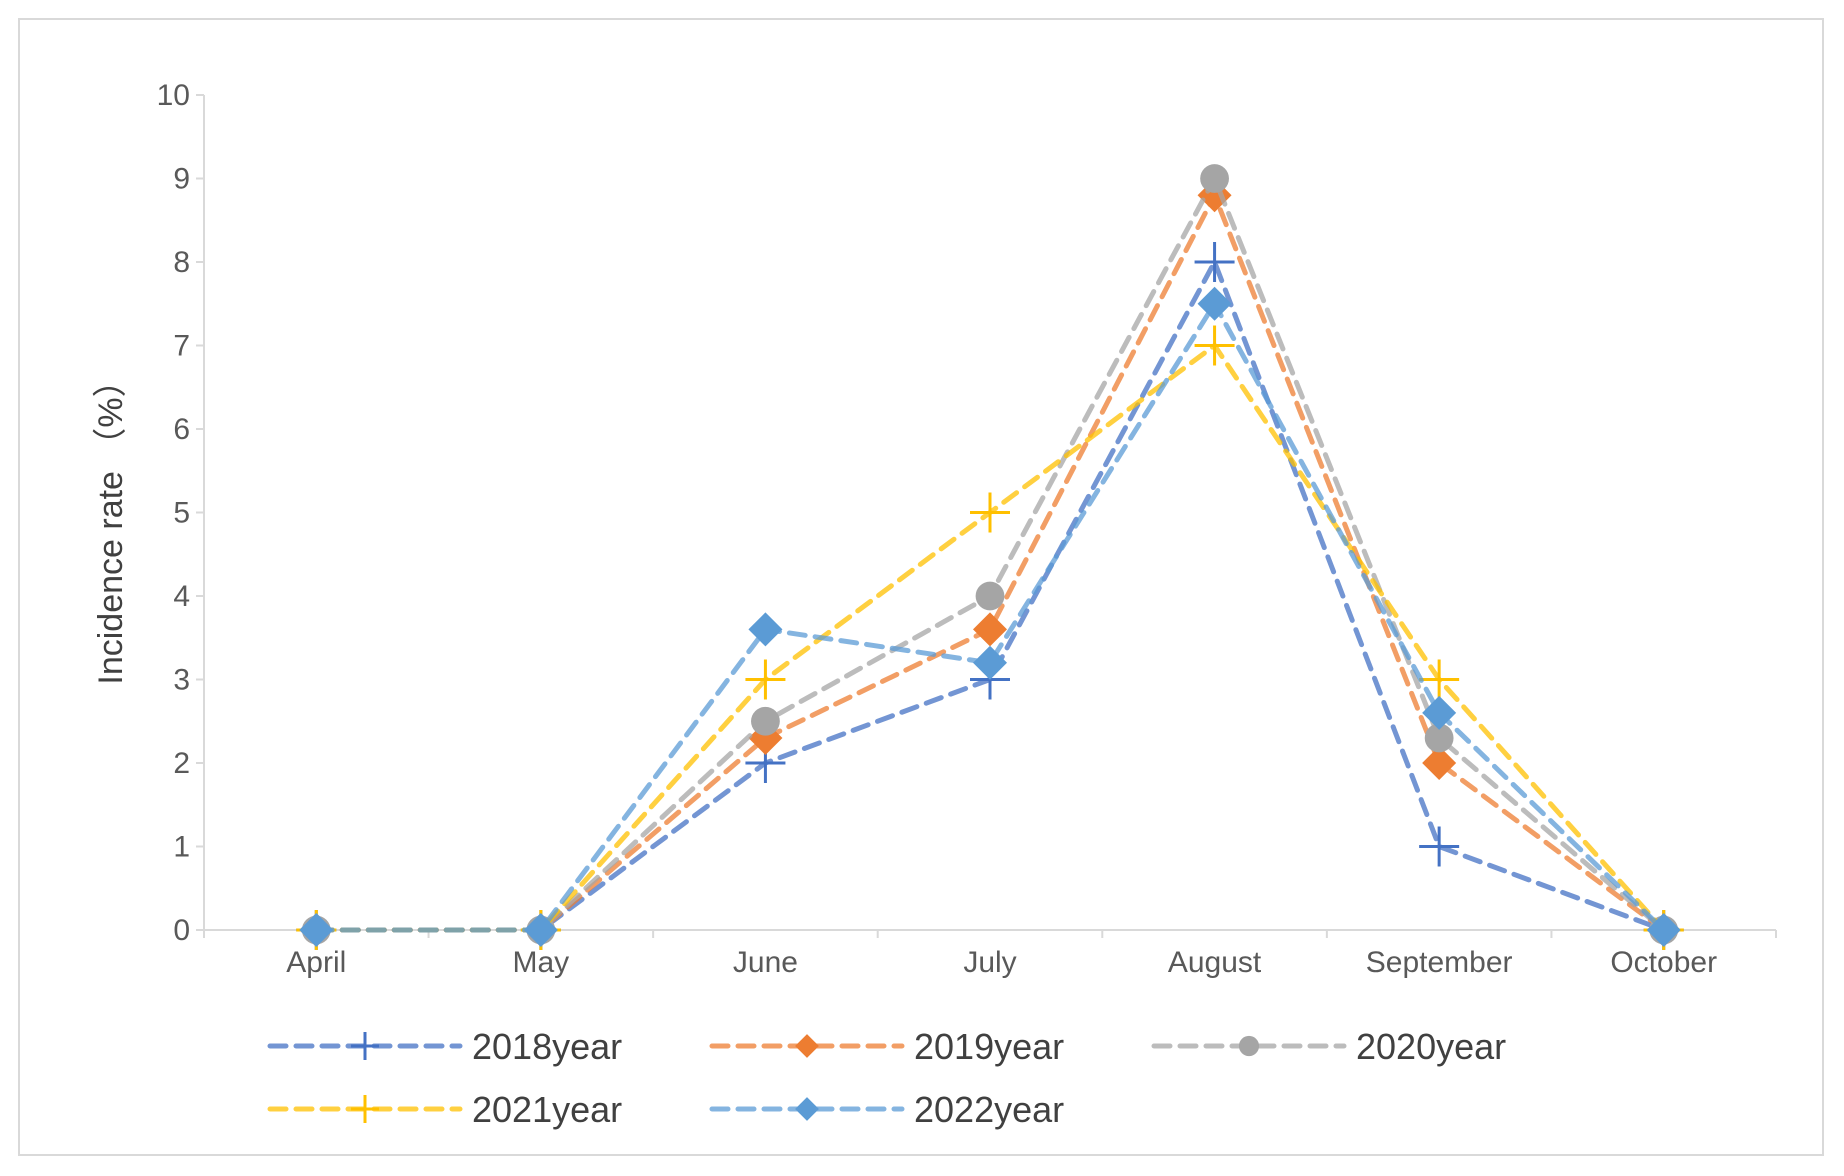  Describe the element at coordinates (173, 95) in the screenshot. I see `y-tick-label: 10` at that location.